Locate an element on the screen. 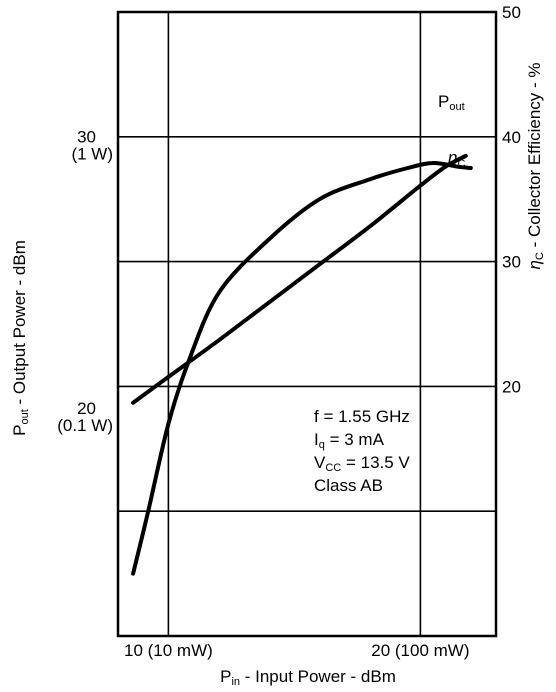  y-left-tick-label-1: 30 is located at coordinates (86, 137).